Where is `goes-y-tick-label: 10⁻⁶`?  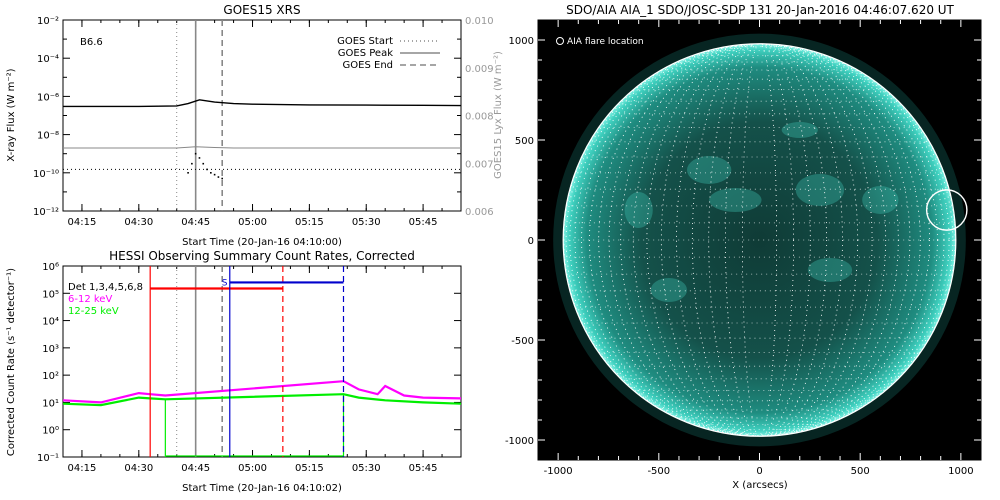 goes-y-tick-label: 10⁻⁶ is located at coordinates (48, 97).